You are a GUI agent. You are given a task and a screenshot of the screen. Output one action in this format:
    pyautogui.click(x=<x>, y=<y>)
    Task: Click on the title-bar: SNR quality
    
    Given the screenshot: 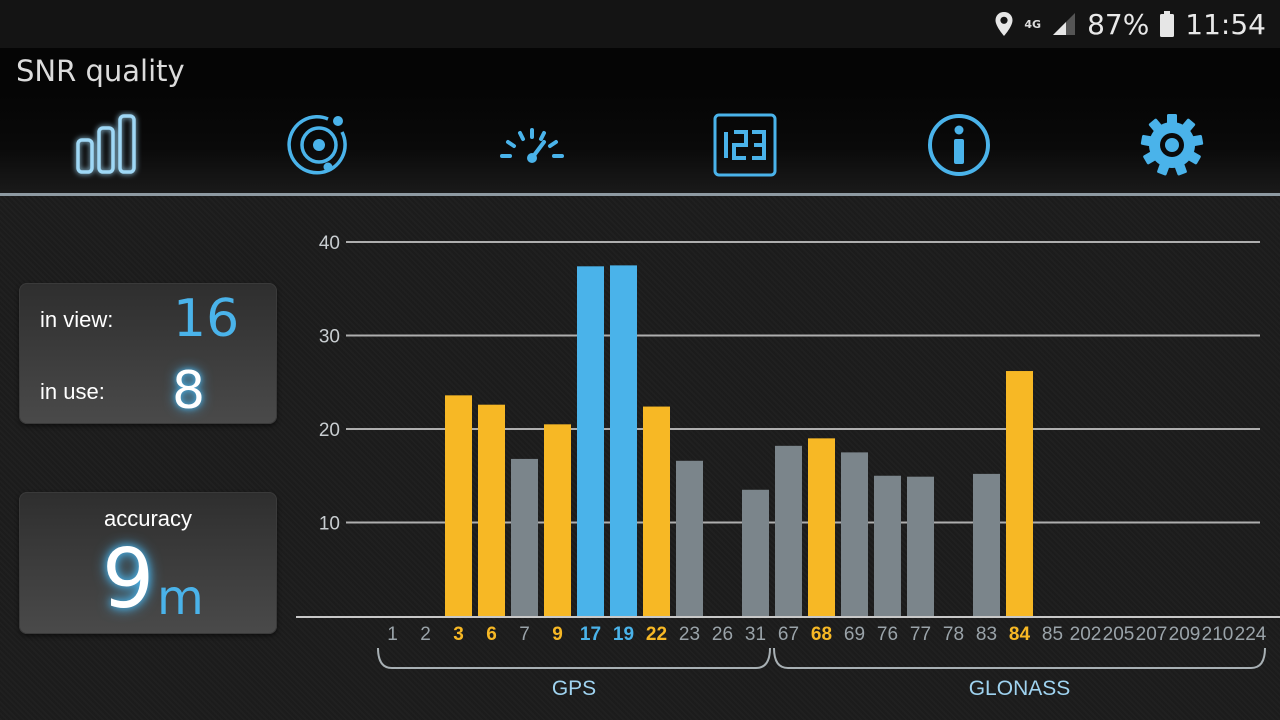 What is the action you would take?
    pyautogui.click(x=640, y=71)
    